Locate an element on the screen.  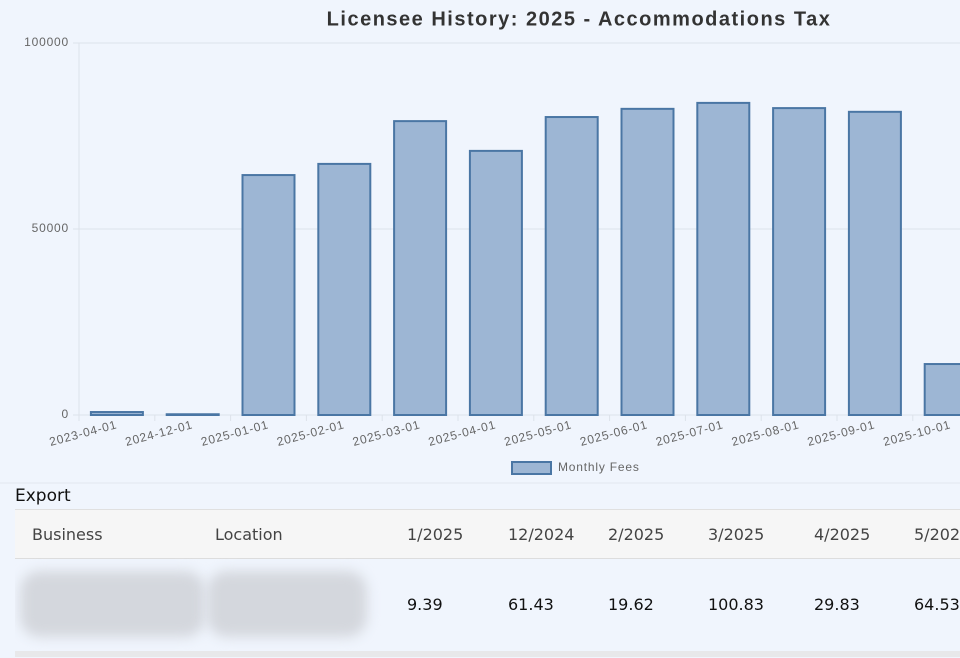
column-header: Business is located at coordinates (67, 534).